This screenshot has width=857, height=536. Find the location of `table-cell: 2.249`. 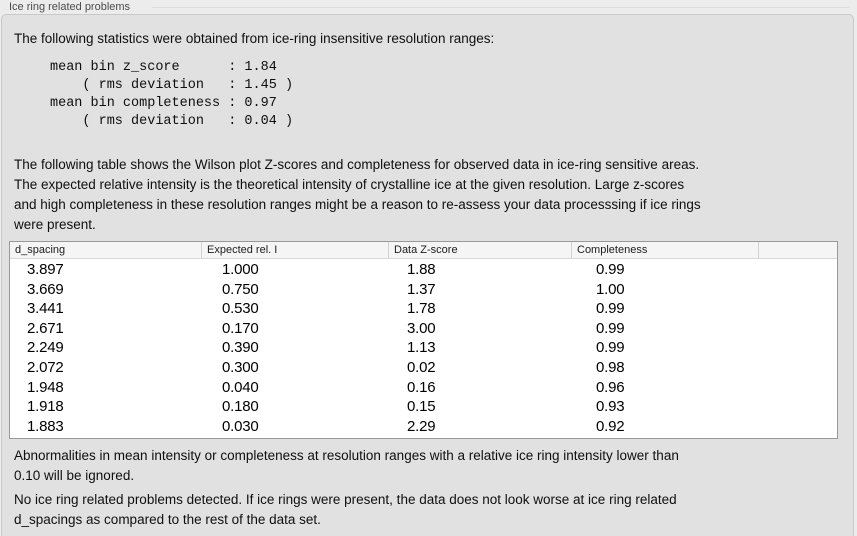

table-cell: 2.249 is located at coordinates (45, 348).